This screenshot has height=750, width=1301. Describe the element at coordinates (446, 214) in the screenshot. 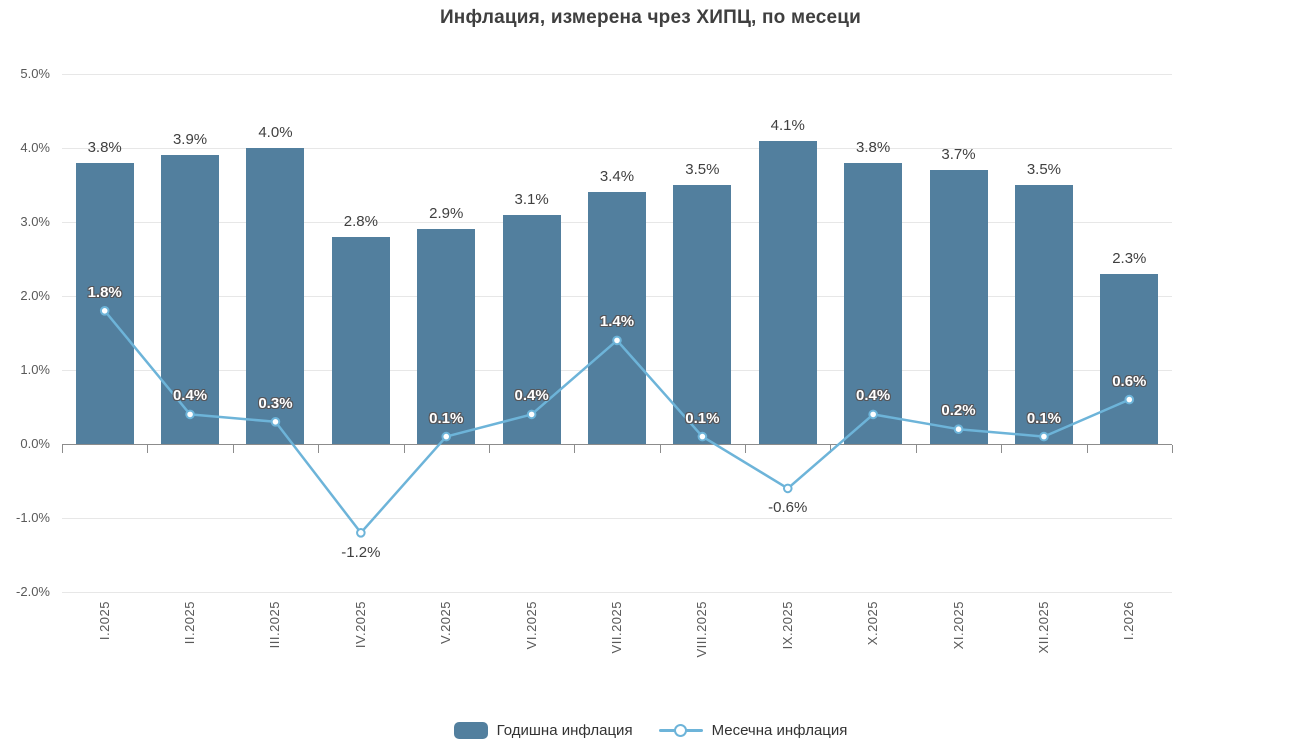

I see `bar-value-label: 2.9%` at that location.